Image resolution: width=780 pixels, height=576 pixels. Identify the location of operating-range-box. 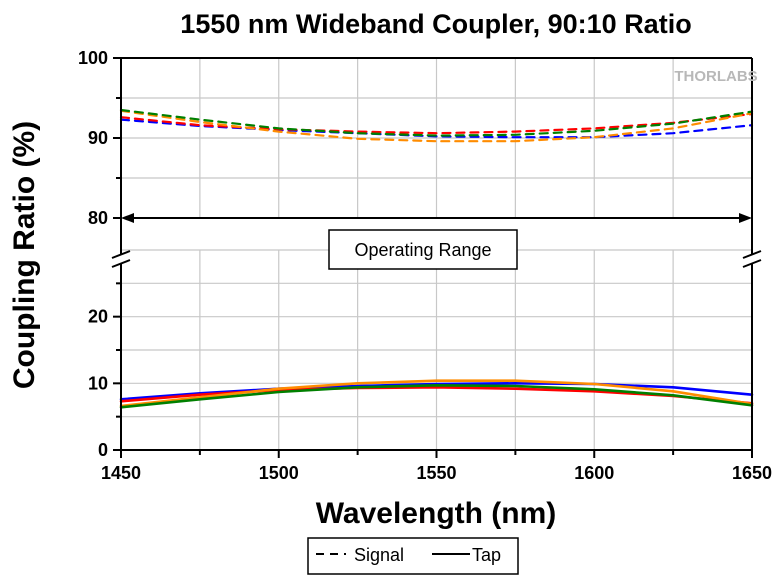
(423, 249).